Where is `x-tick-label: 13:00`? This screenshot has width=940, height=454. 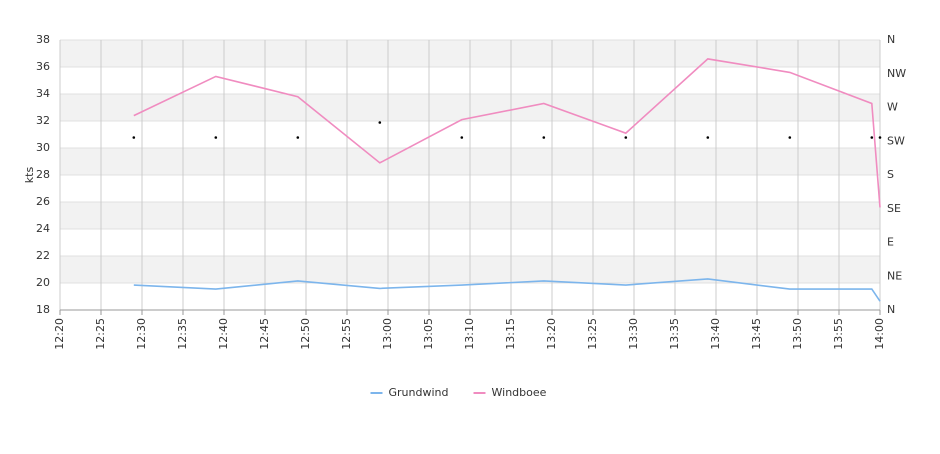
x-tick-label: 13:00 is located at coordinates (387, 334).